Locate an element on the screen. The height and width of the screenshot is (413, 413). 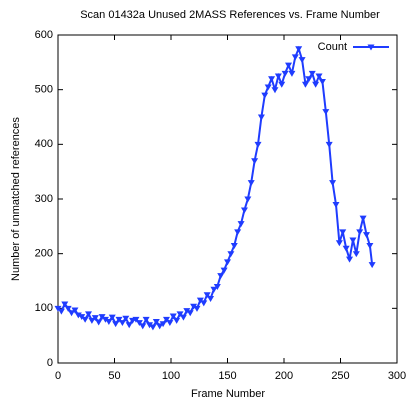
legend-marker is located at coordinates (371, 47).